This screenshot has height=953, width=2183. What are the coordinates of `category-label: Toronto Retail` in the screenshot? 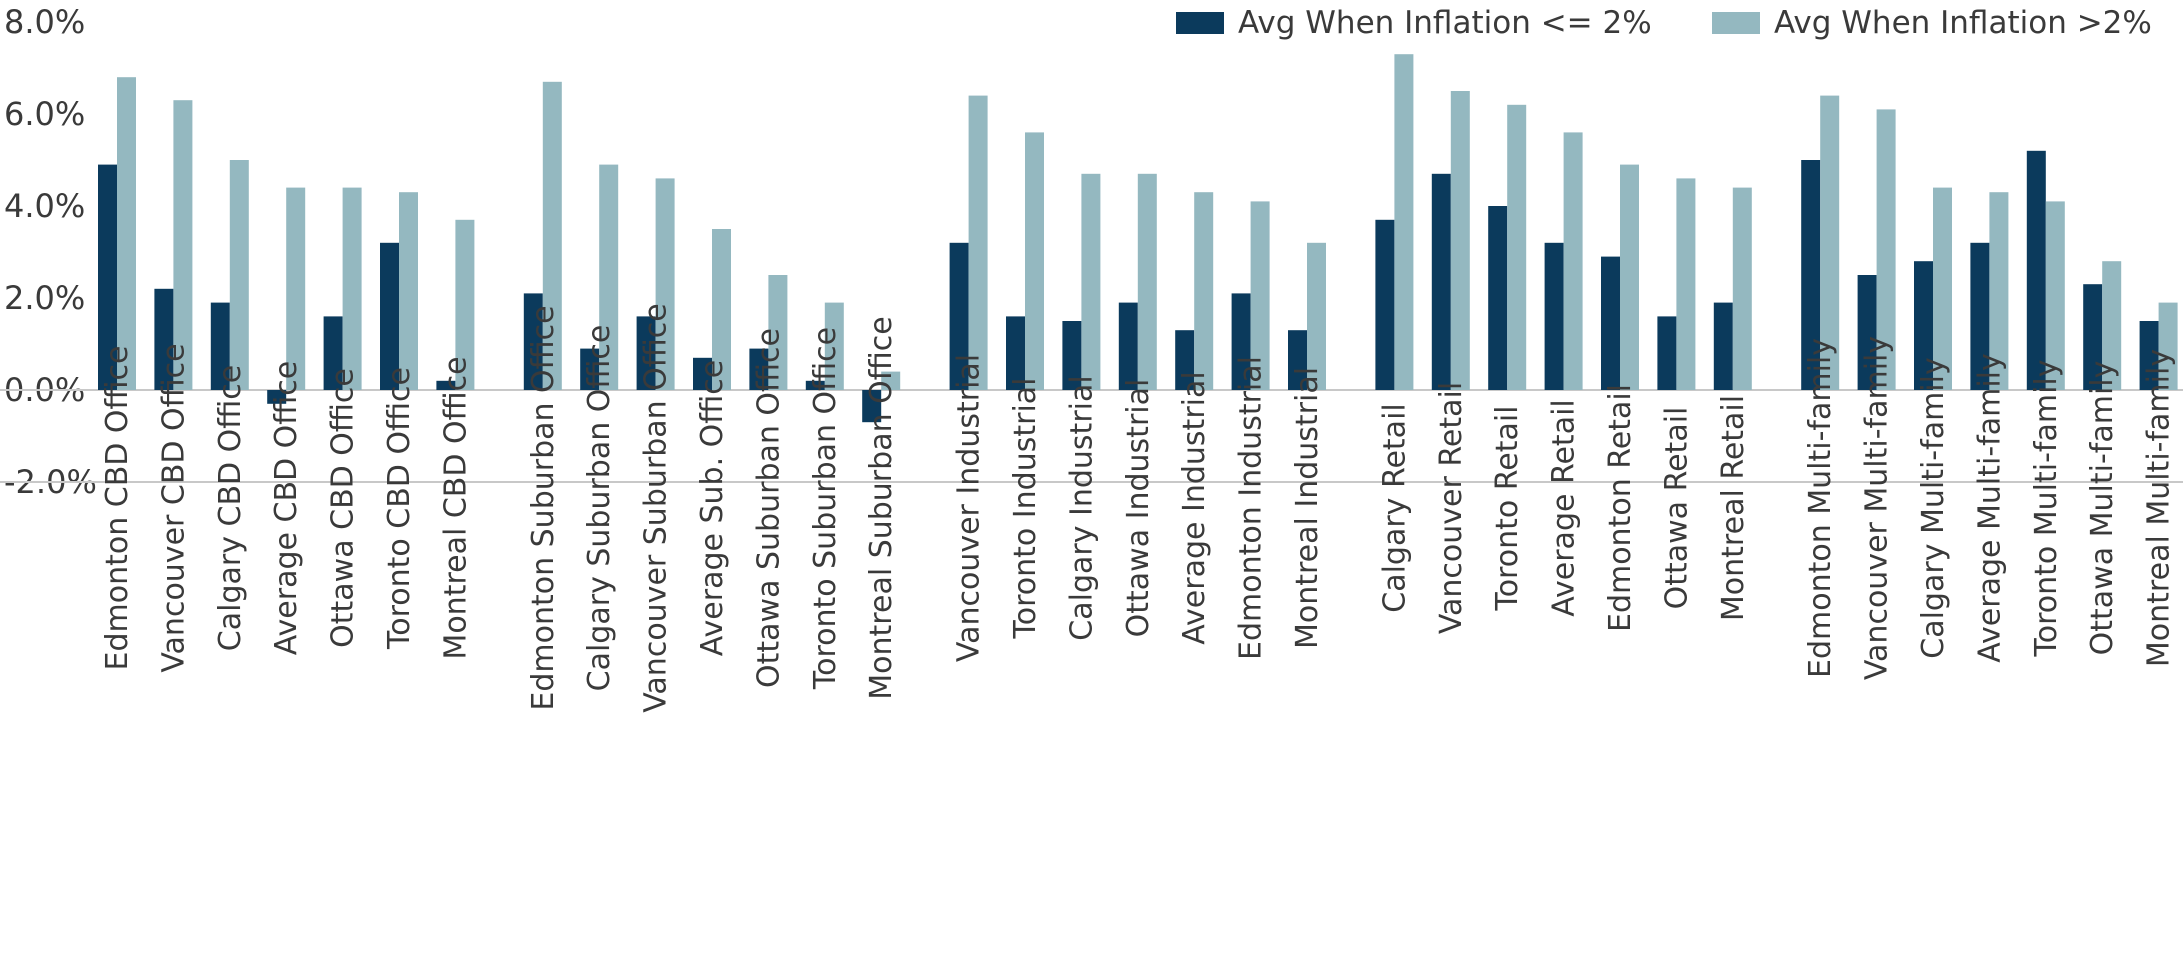 It's located at (1507, 508).